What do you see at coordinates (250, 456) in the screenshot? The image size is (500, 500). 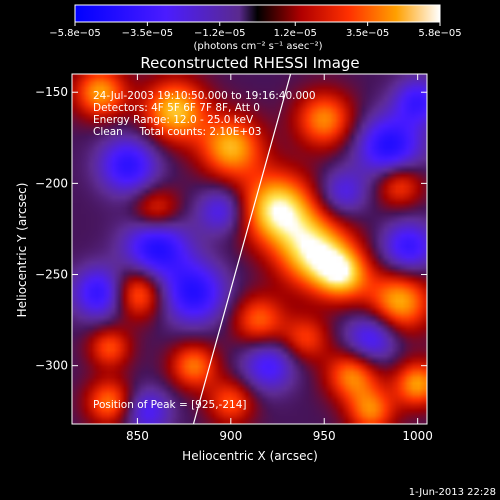 I see `x-axis-label: Heliocentric X (arcsec)` at bounding box center [250, 456].